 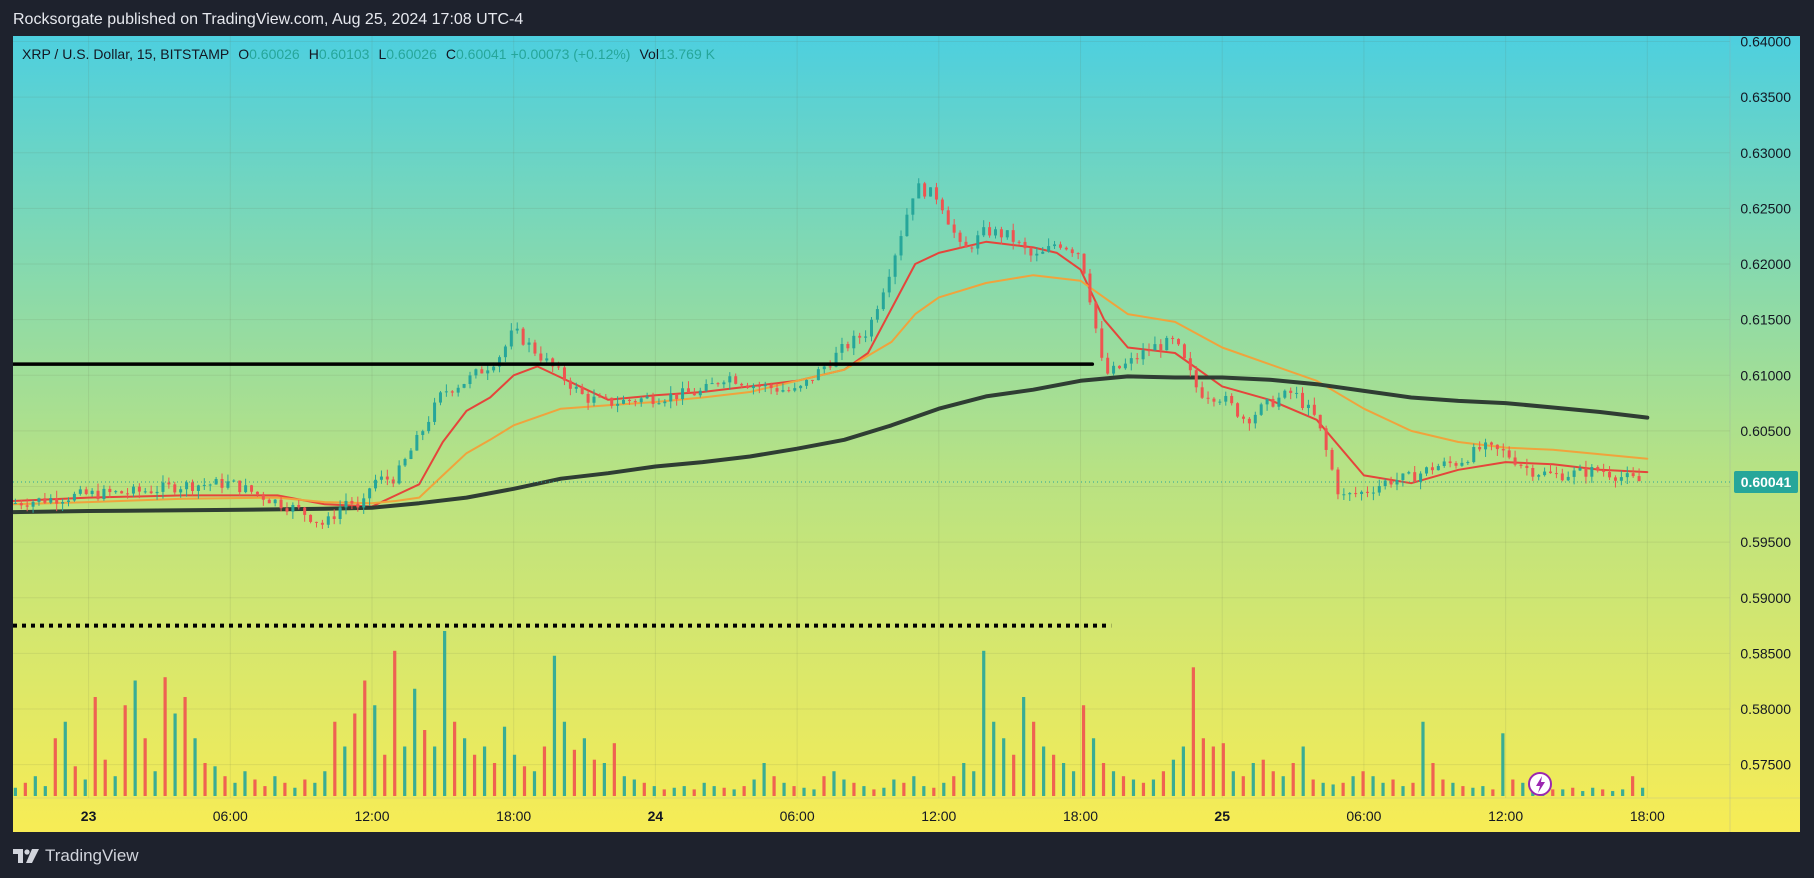 What do you see at coordinates (1765, 765) in the screenshot?
I see `y-tick-label: 0.57500` at bounding box center [1765, 765].